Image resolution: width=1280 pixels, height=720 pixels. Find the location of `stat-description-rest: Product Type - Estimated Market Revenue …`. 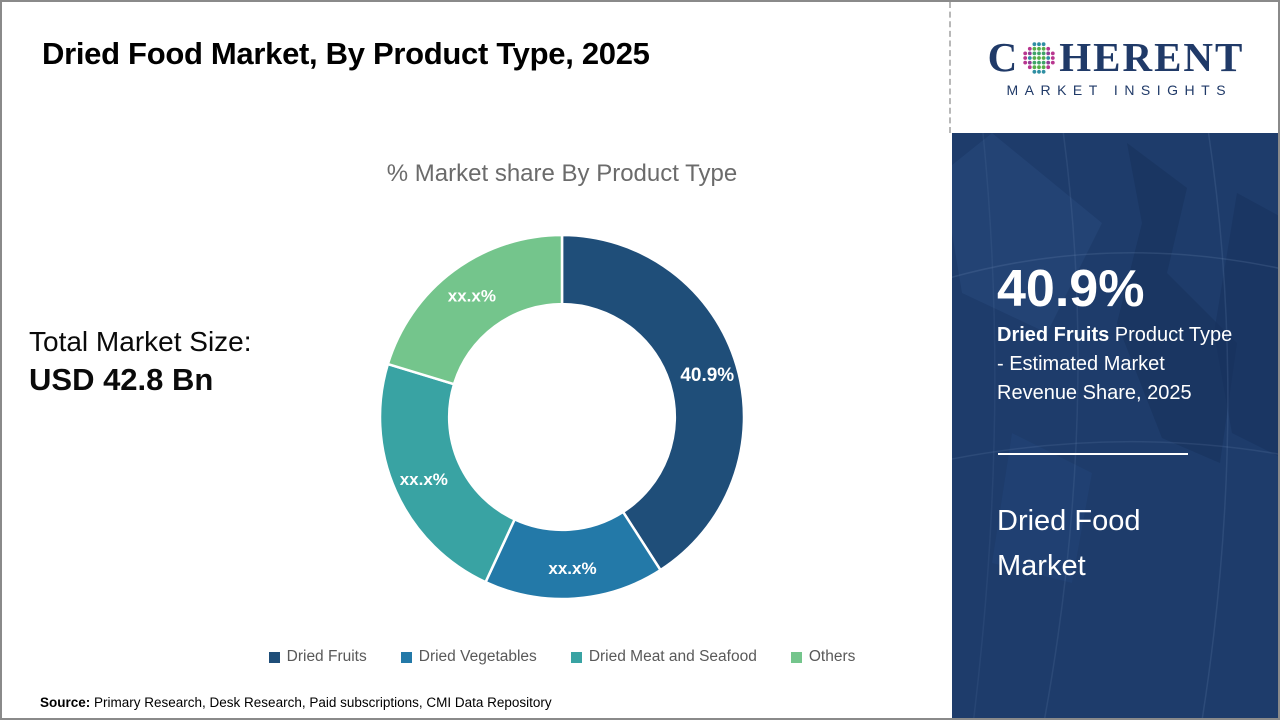

stat-description-rest: Product Type - Estimated Market Revenue … is located at coordinates (1115, 364).